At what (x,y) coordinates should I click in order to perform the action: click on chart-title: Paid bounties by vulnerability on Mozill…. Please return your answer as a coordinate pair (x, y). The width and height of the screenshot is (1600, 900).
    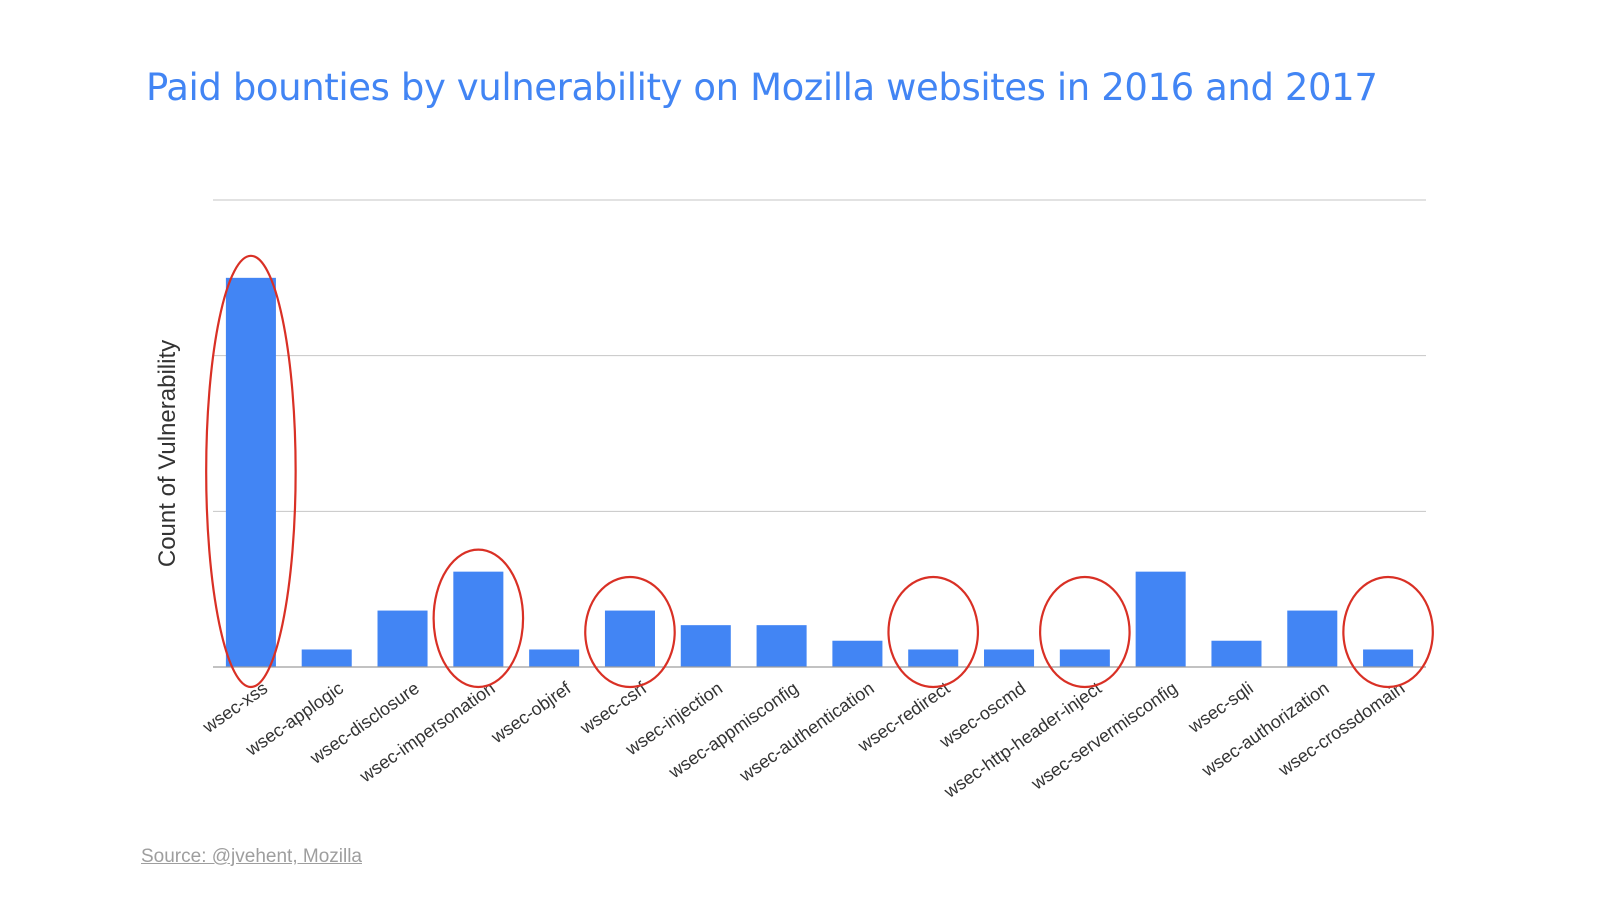
    Looking at the image, I should click on (762, 87).